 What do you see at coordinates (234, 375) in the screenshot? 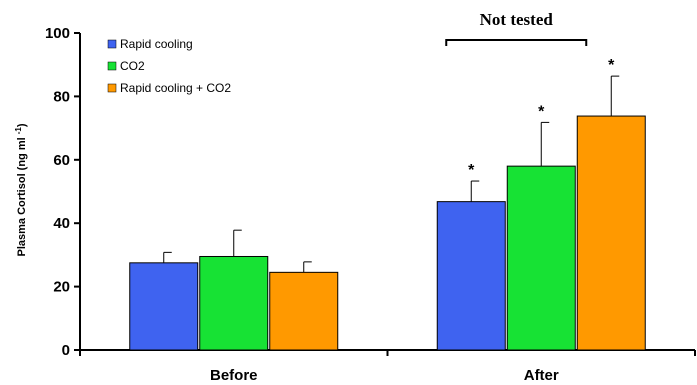
I see `x-category-label: Before` at bounding box center [234, 375].